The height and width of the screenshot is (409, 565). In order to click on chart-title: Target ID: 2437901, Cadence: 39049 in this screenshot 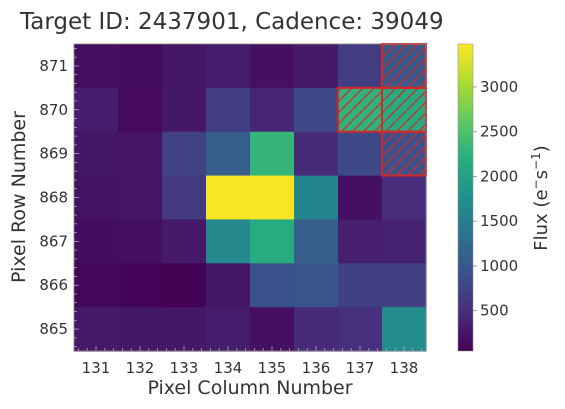, I will do `click(231, 22)`.